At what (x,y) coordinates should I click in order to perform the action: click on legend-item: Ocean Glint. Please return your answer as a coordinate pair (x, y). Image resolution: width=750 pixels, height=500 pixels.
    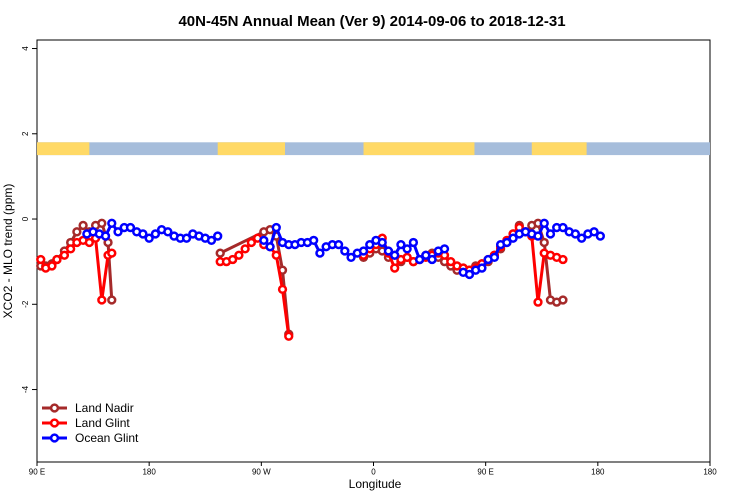
    Looking at the image, I should click on (90, 438).